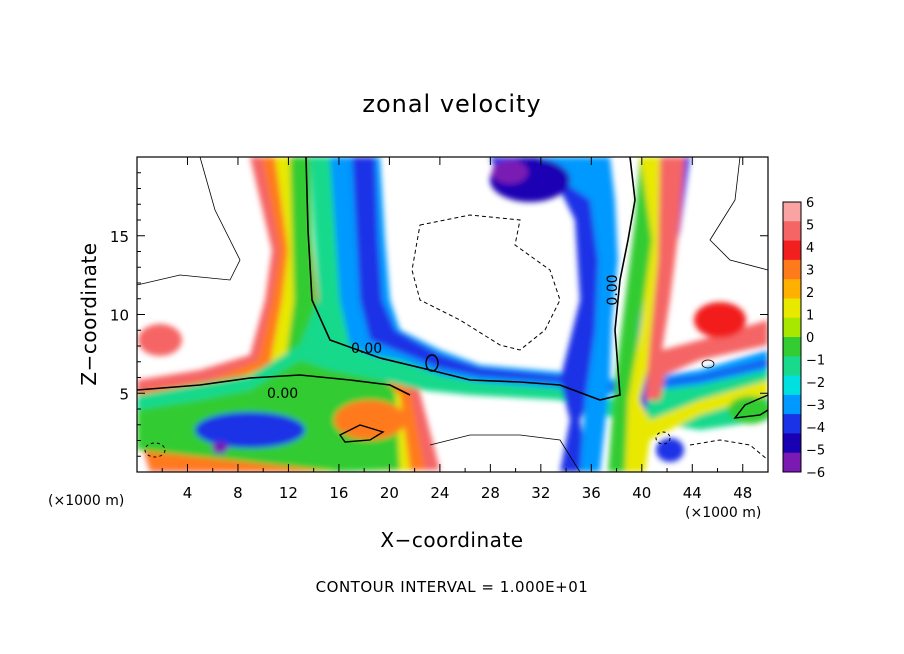 Image resolution: width=904 pixels, height=654 pixels. What do you see at coordinates (86, 501) in the screenshot?
I see `z-unit-label: (×1000 m)` at bounding box center [86, 501].